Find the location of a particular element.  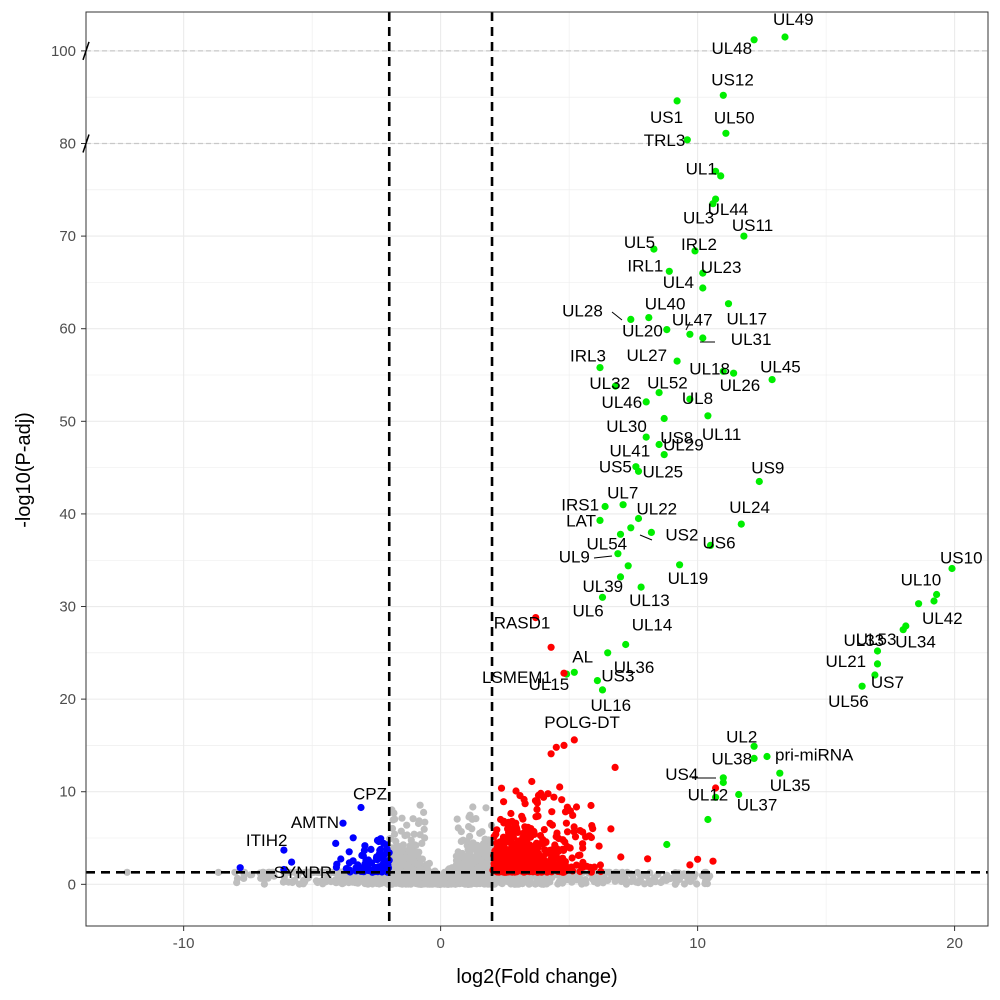

point-label: pri-miRNA is located at coordinates (814, 755).